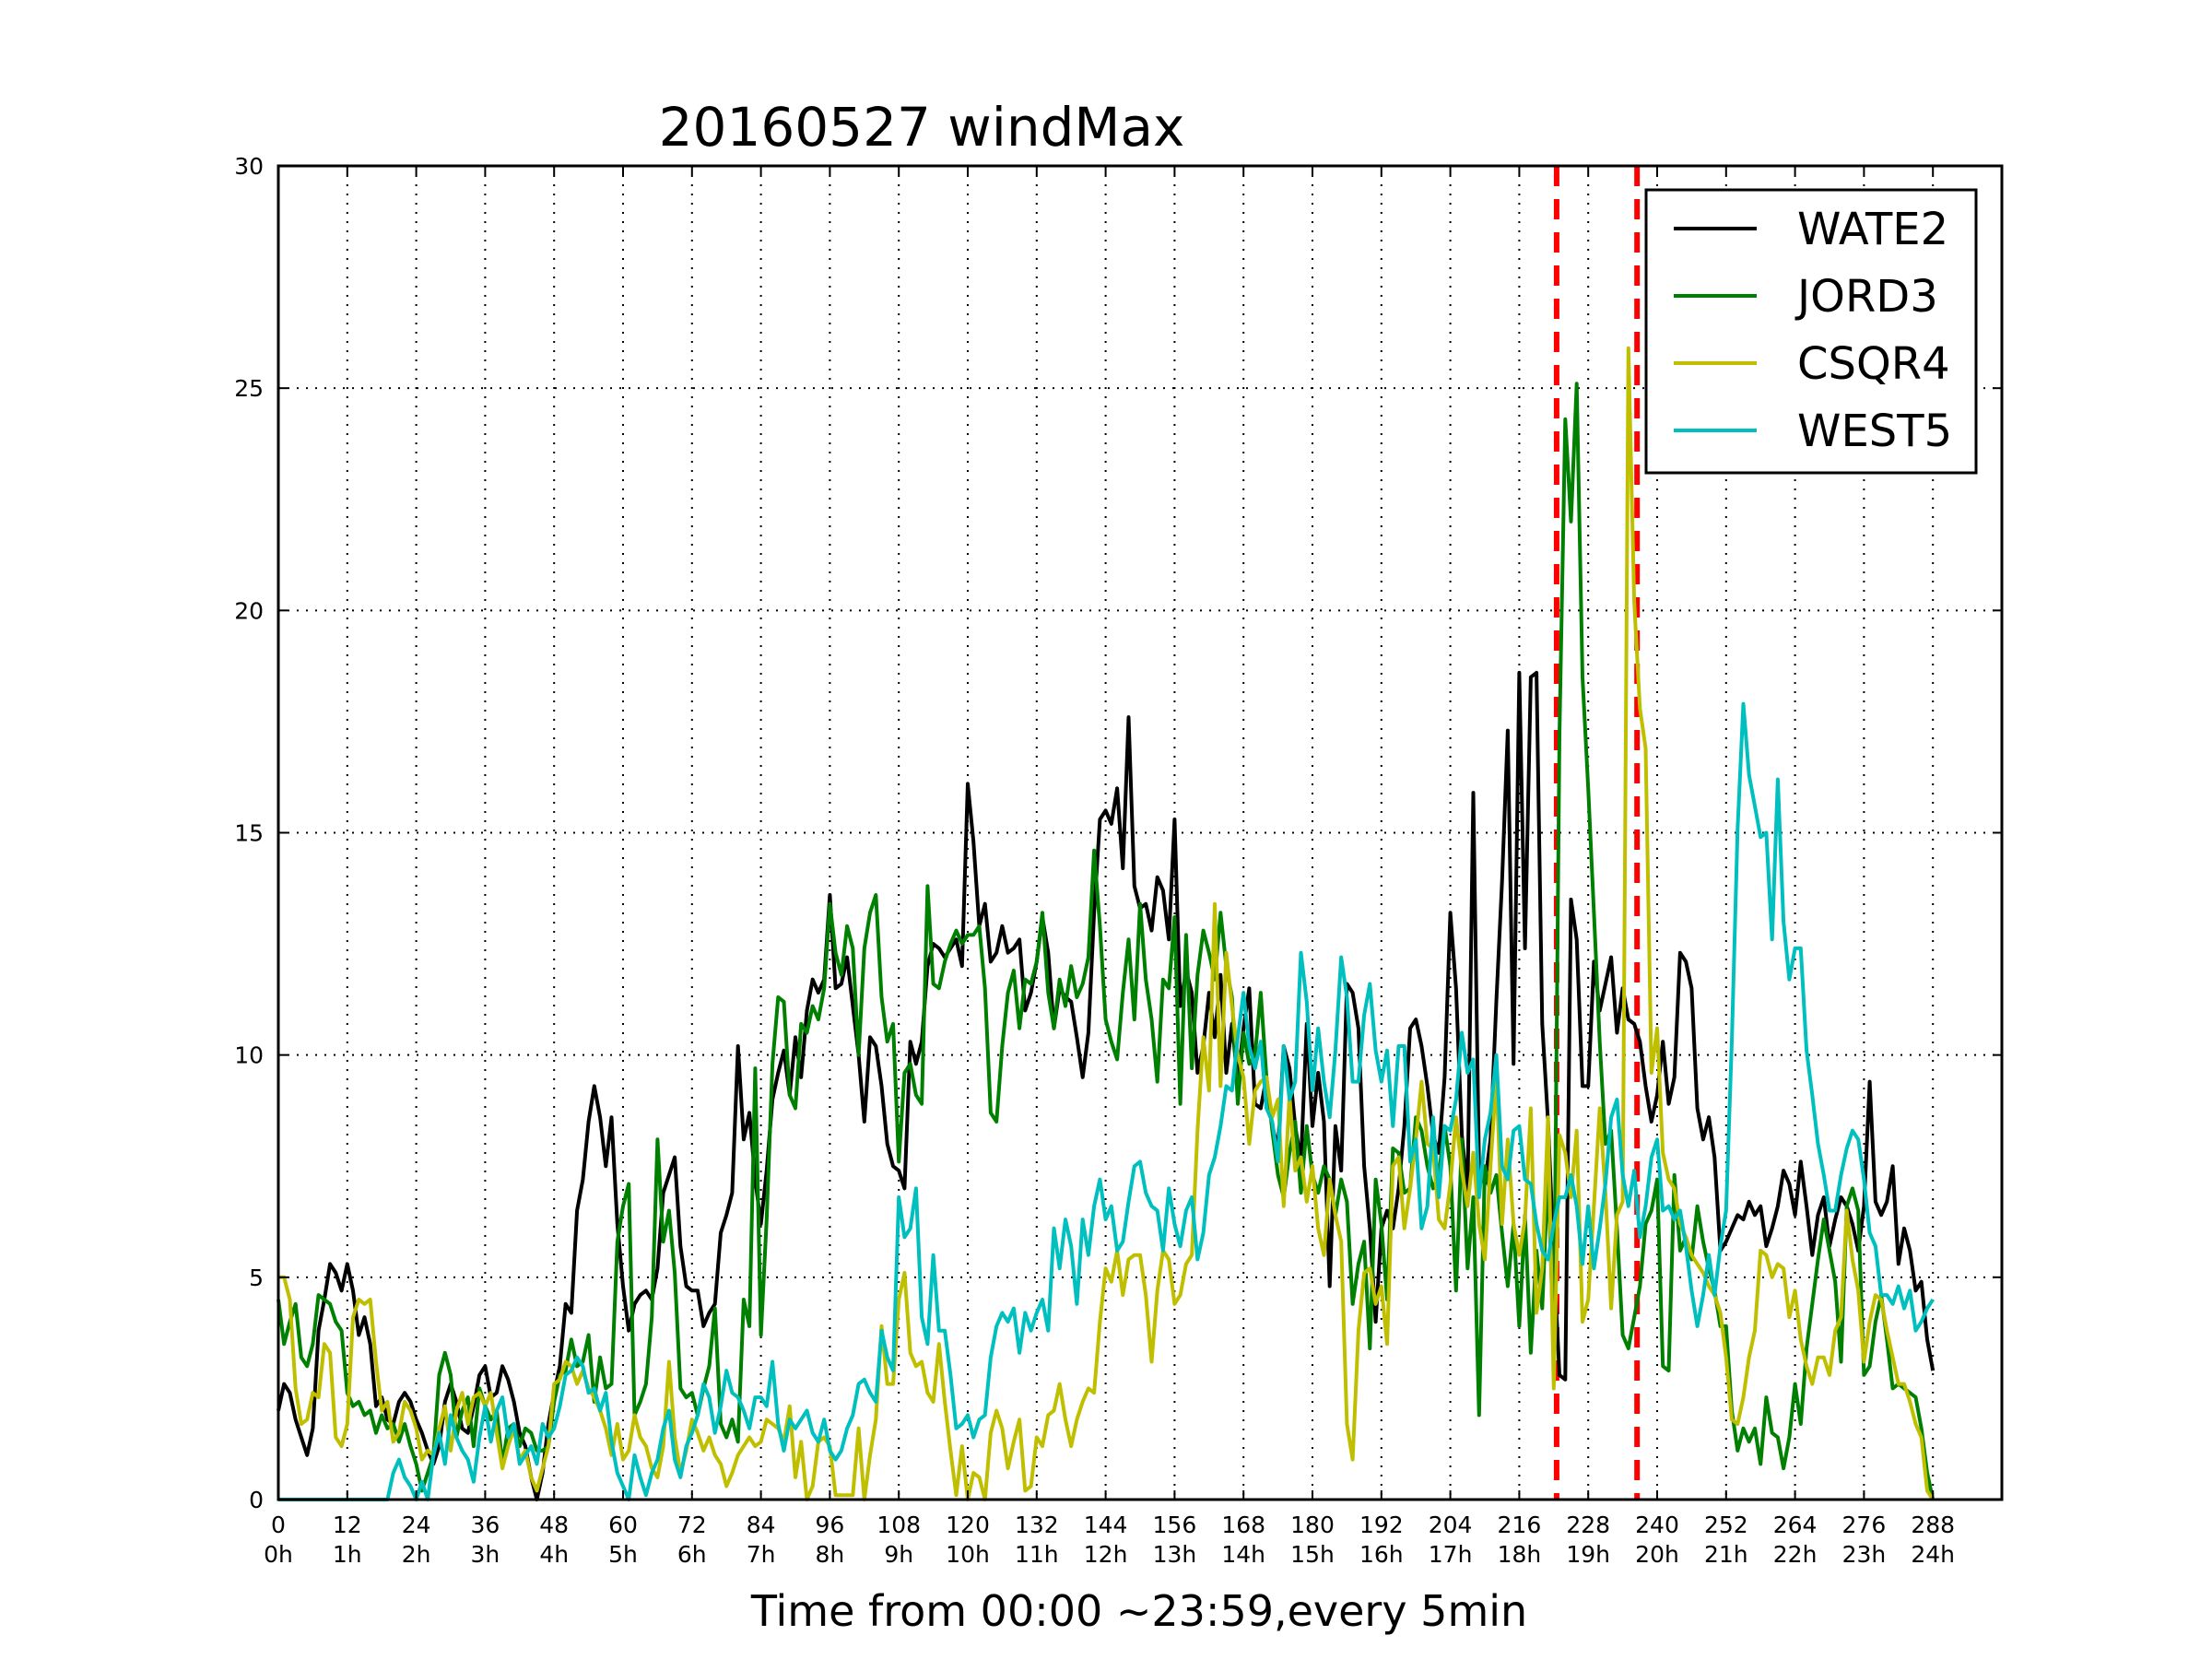 The image size is (2212, 1659). What do you see at coordinates (1381, 1554) in the screenshot?
I see `x-tick-sublabel: 16h` at bounding box center [1381, 1554].